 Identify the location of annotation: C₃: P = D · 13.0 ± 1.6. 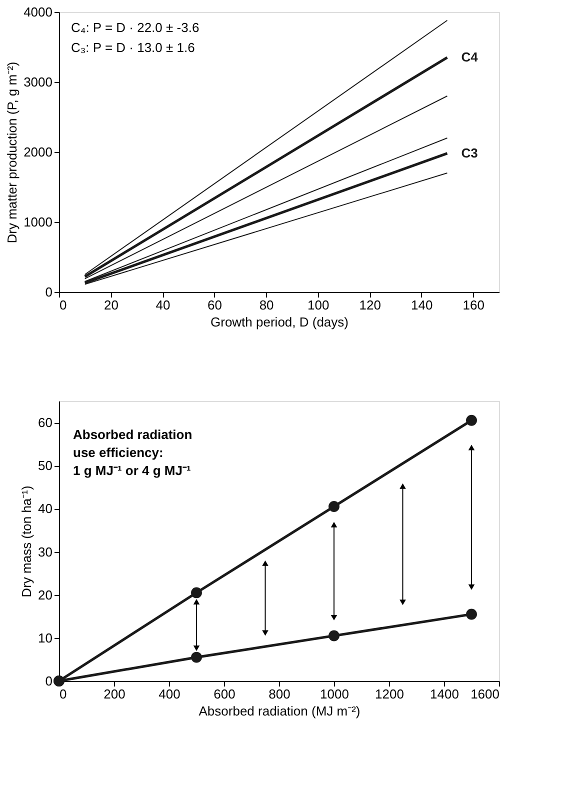
(133, 47).